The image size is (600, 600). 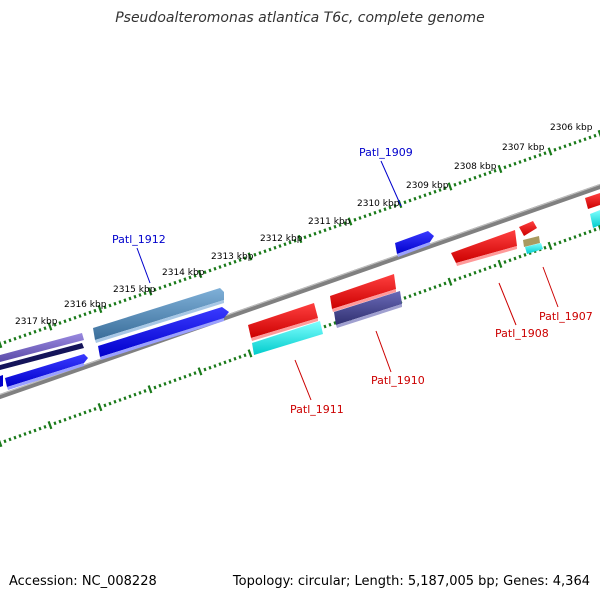 I want to click on kbp-tick-2316: 2316 kbp, so click(x=85, y=305).